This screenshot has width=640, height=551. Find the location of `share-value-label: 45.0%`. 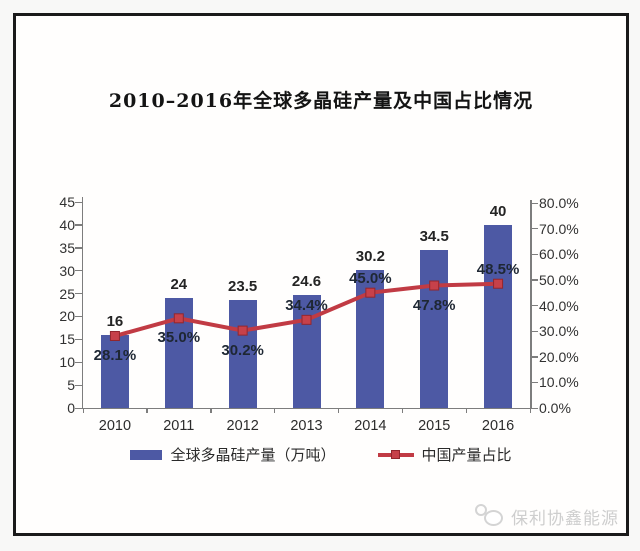

share-value-label: 45.0% is located at coordinates (370, 278).